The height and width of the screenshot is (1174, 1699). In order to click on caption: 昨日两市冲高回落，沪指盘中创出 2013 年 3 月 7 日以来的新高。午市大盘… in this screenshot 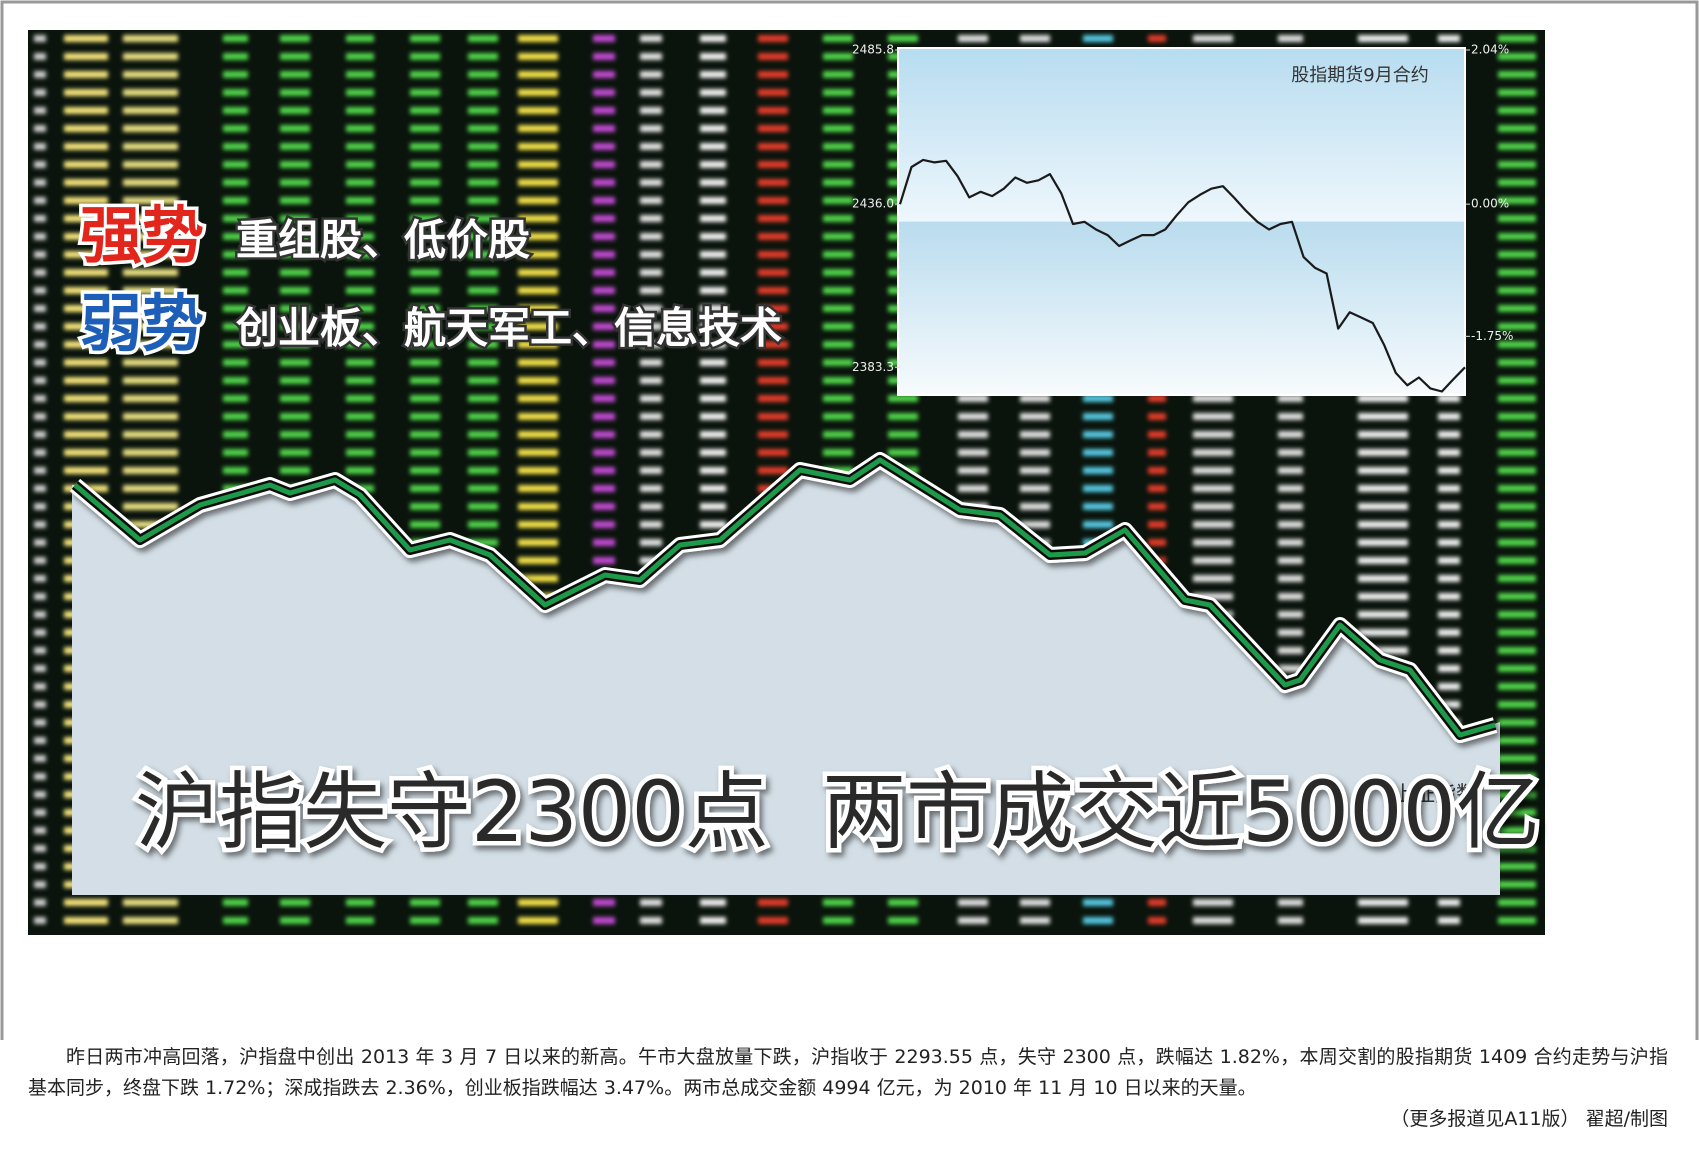, I will do `click(848, 1088)`.